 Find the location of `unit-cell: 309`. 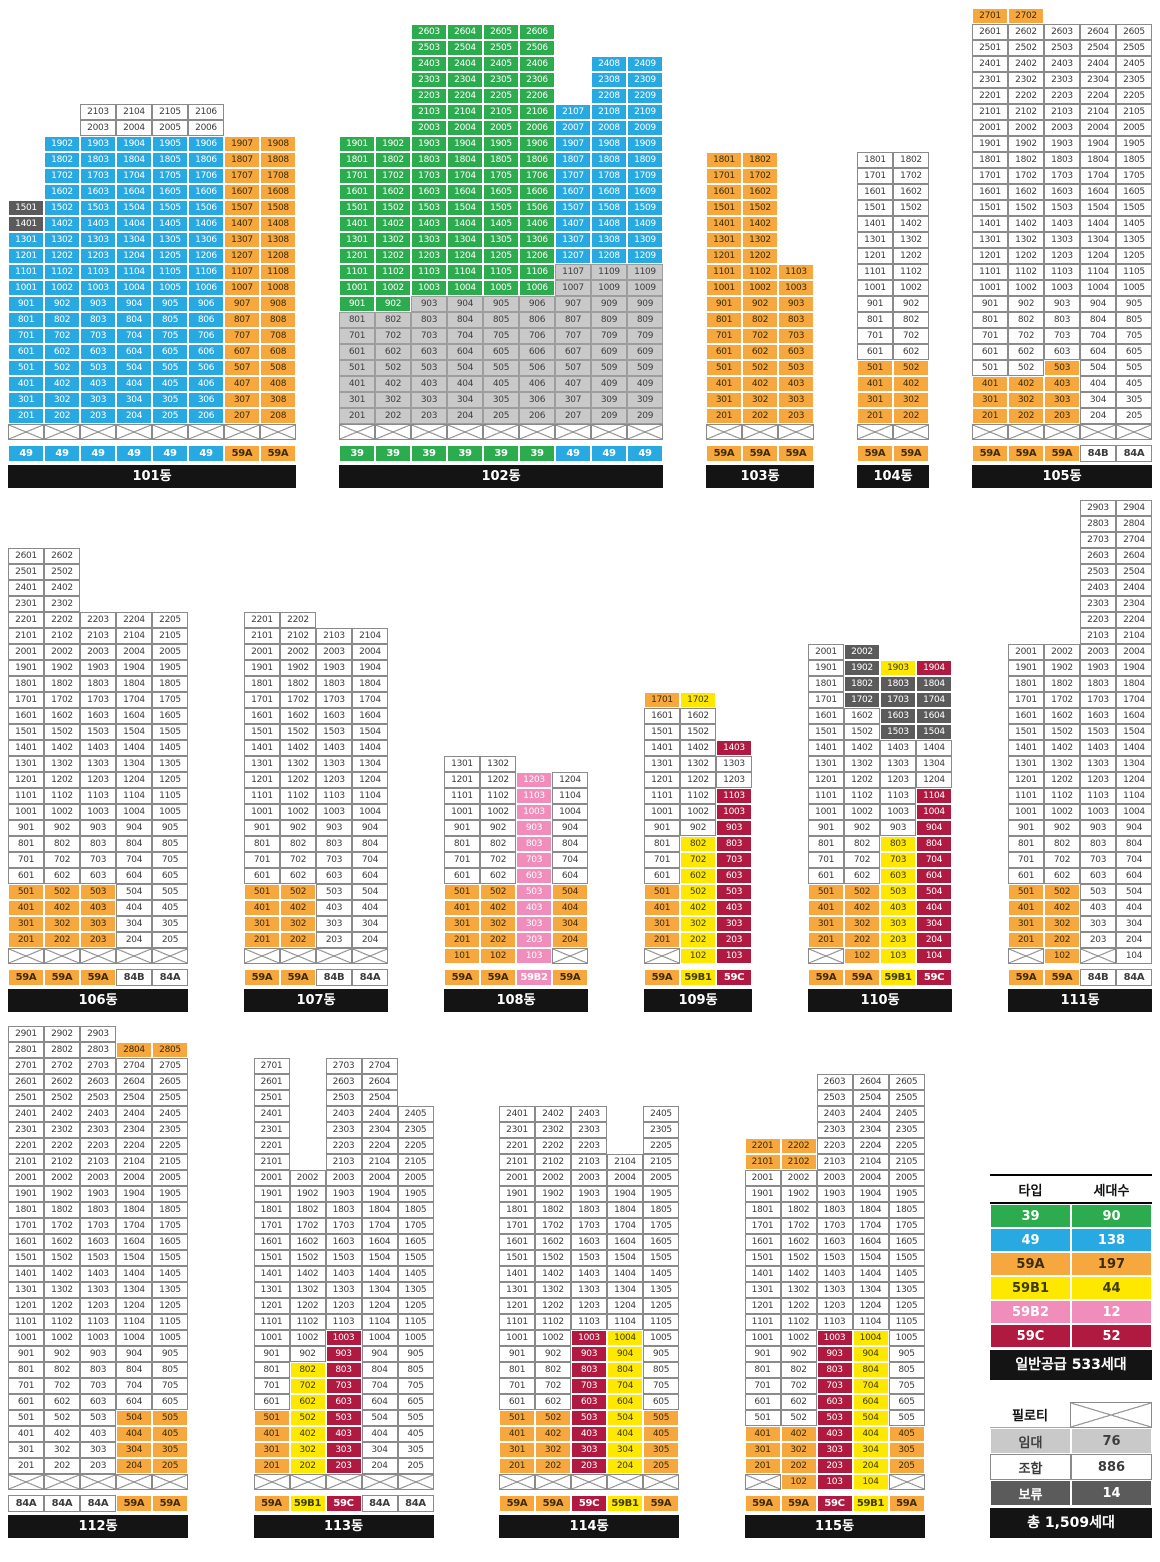

unit-cell: 309 is located at coordinates (609, 400).